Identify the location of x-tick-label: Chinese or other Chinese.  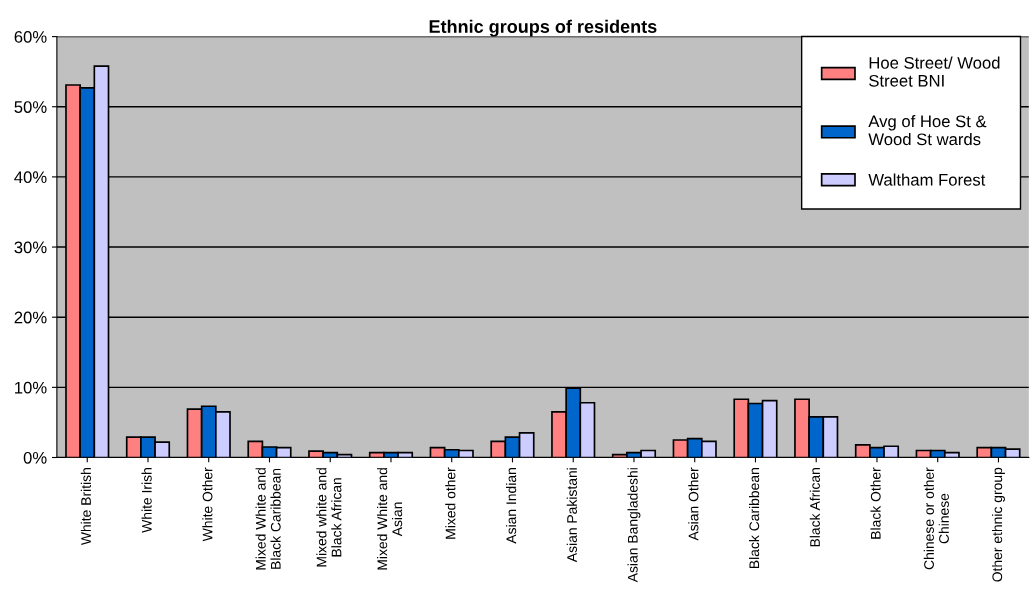
(936, 518).